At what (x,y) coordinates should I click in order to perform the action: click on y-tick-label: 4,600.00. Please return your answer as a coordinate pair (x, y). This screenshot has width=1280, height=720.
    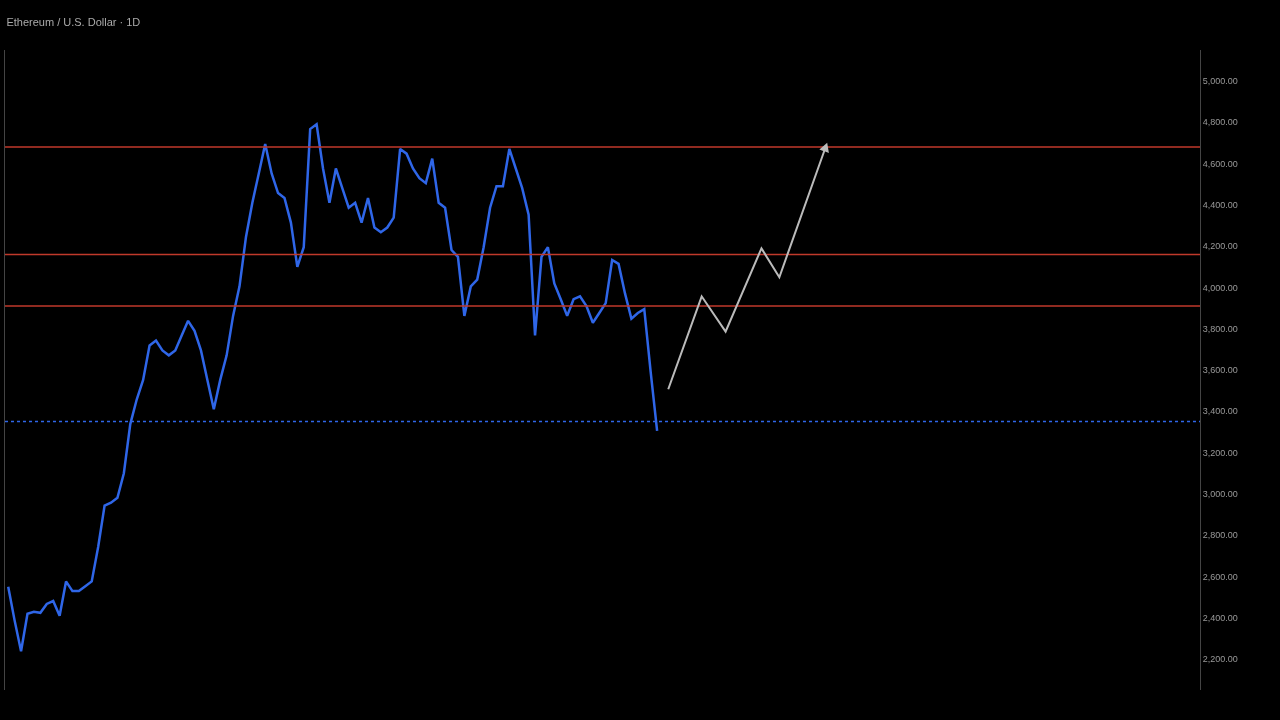
    Looking at the image, I should click on (1220, 163).